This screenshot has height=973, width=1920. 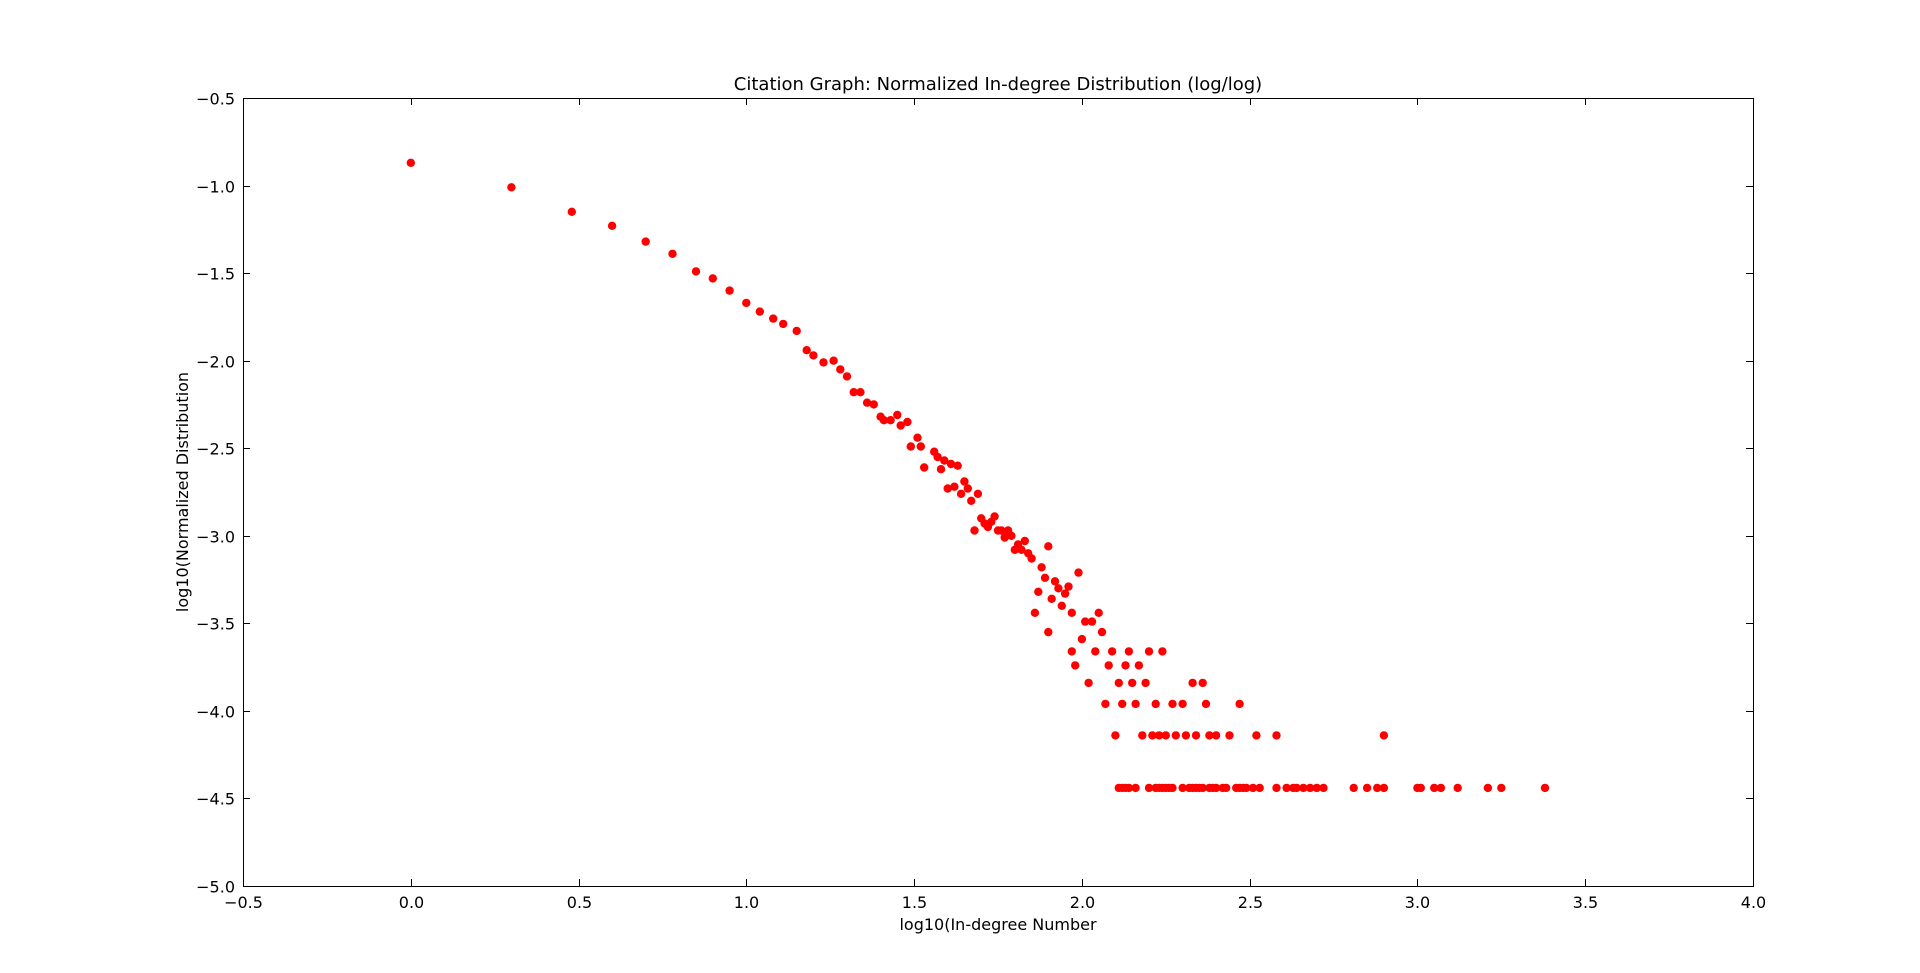 I want to click on y-tick-label: −0.5, so click(x=215, y=99).